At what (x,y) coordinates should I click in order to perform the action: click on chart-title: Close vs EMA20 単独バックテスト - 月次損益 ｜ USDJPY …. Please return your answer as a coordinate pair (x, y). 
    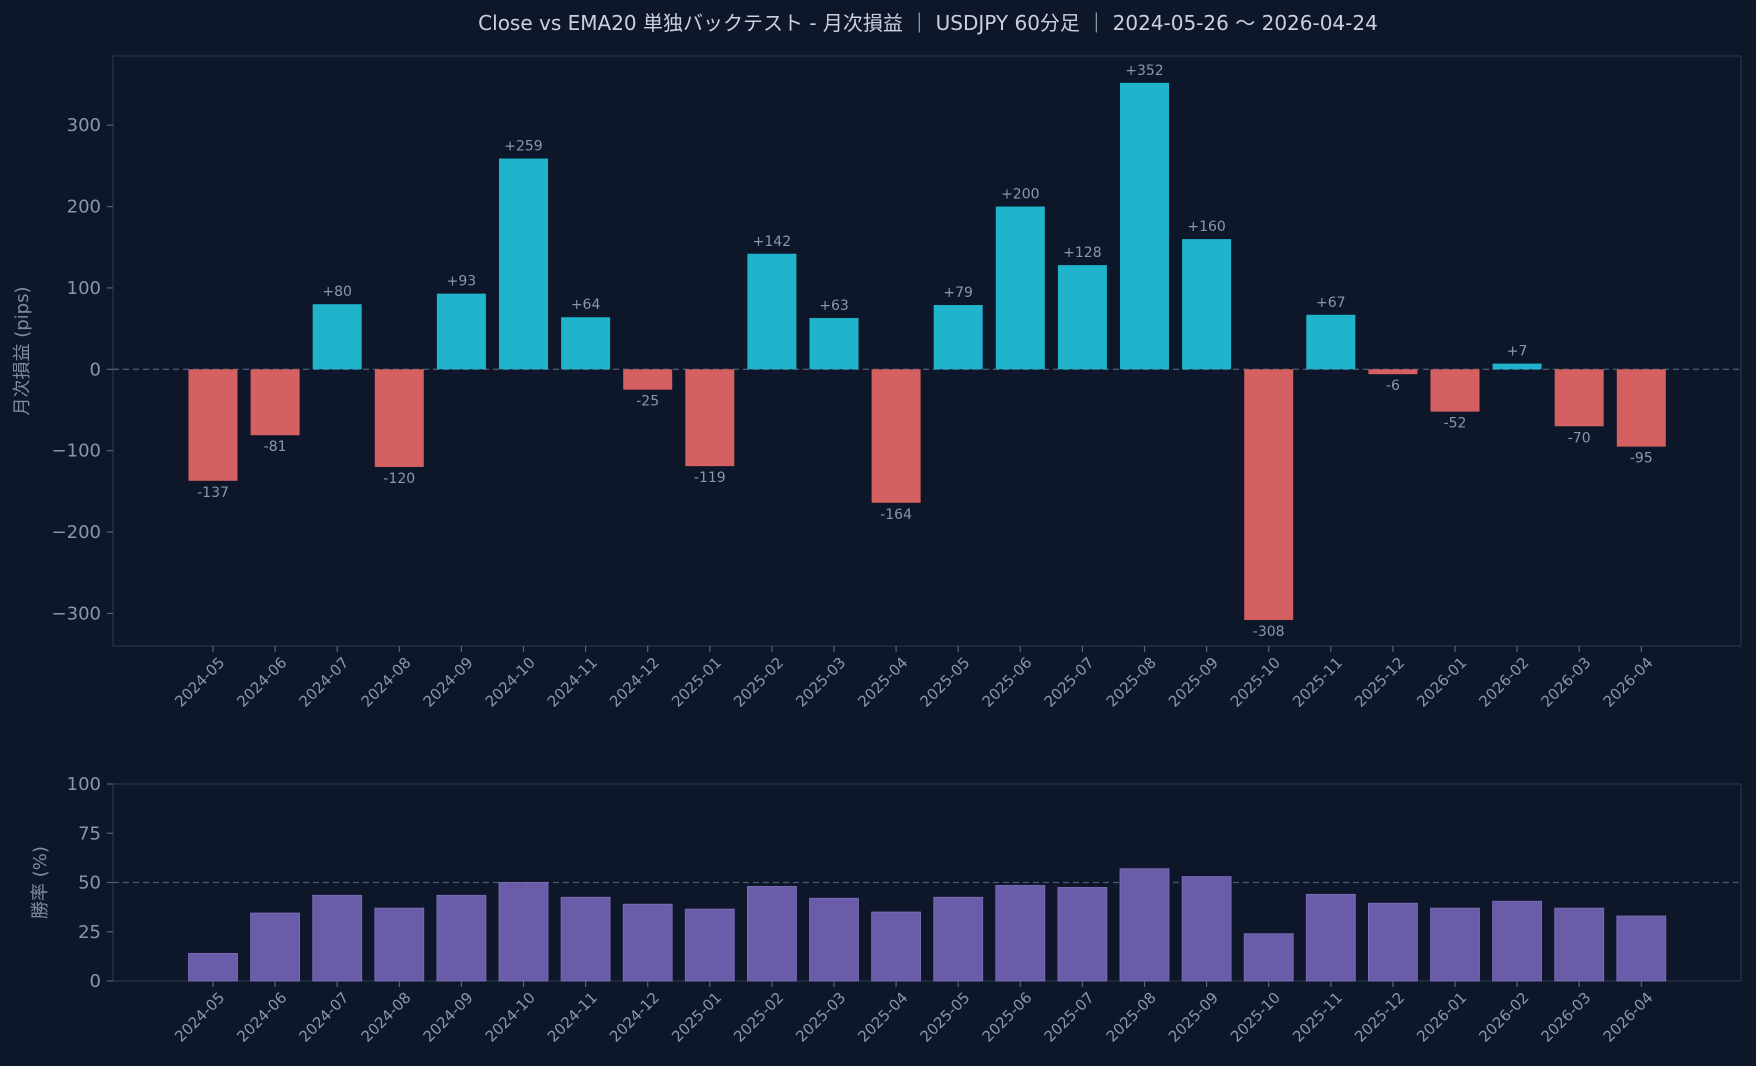
    Looking at the image, I should click on (928, 23).